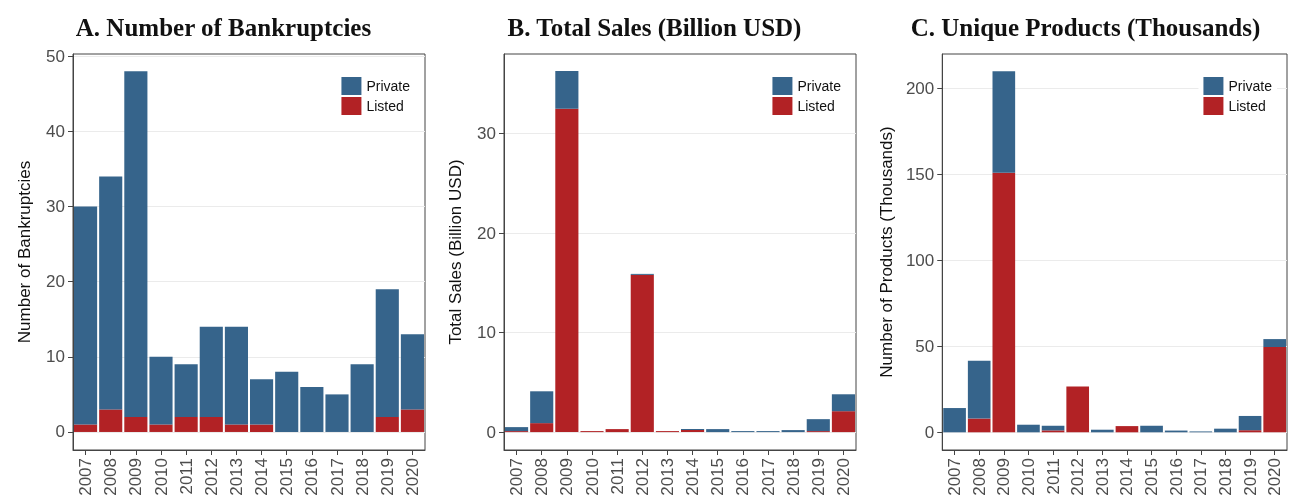 The image size is (1311, 504). Describe the element at coordinates (24, 252) in the screenshot. I see `y-axis-title: Number of Bankruptcies` at that location.